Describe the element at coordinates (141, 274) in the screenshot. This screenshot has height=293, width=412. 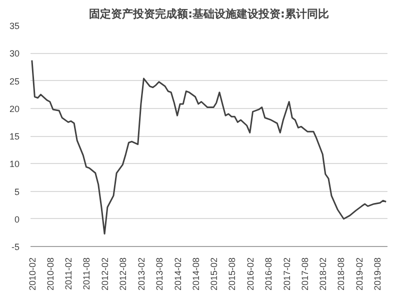
I see `x-tick-label: 2013-02` at that location.